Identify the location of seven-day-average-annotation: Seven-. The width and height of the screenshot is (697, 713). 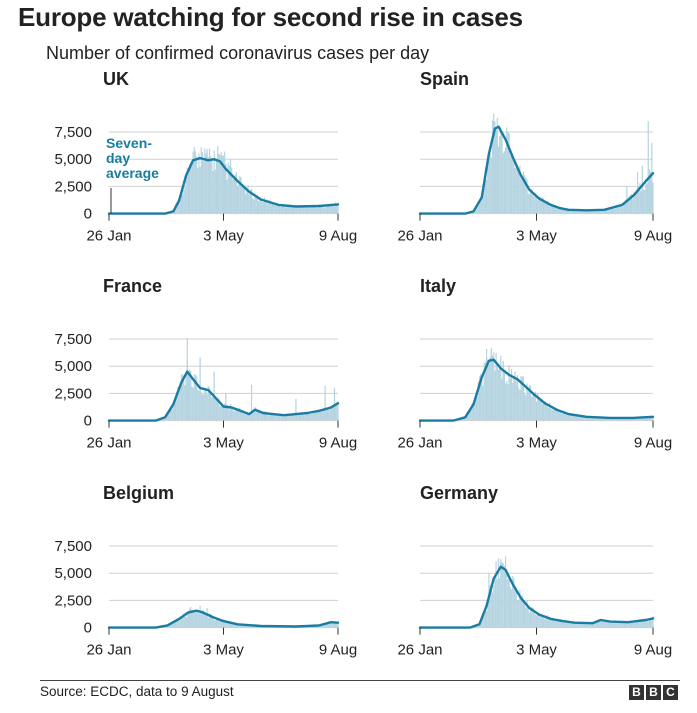
(129, 143).